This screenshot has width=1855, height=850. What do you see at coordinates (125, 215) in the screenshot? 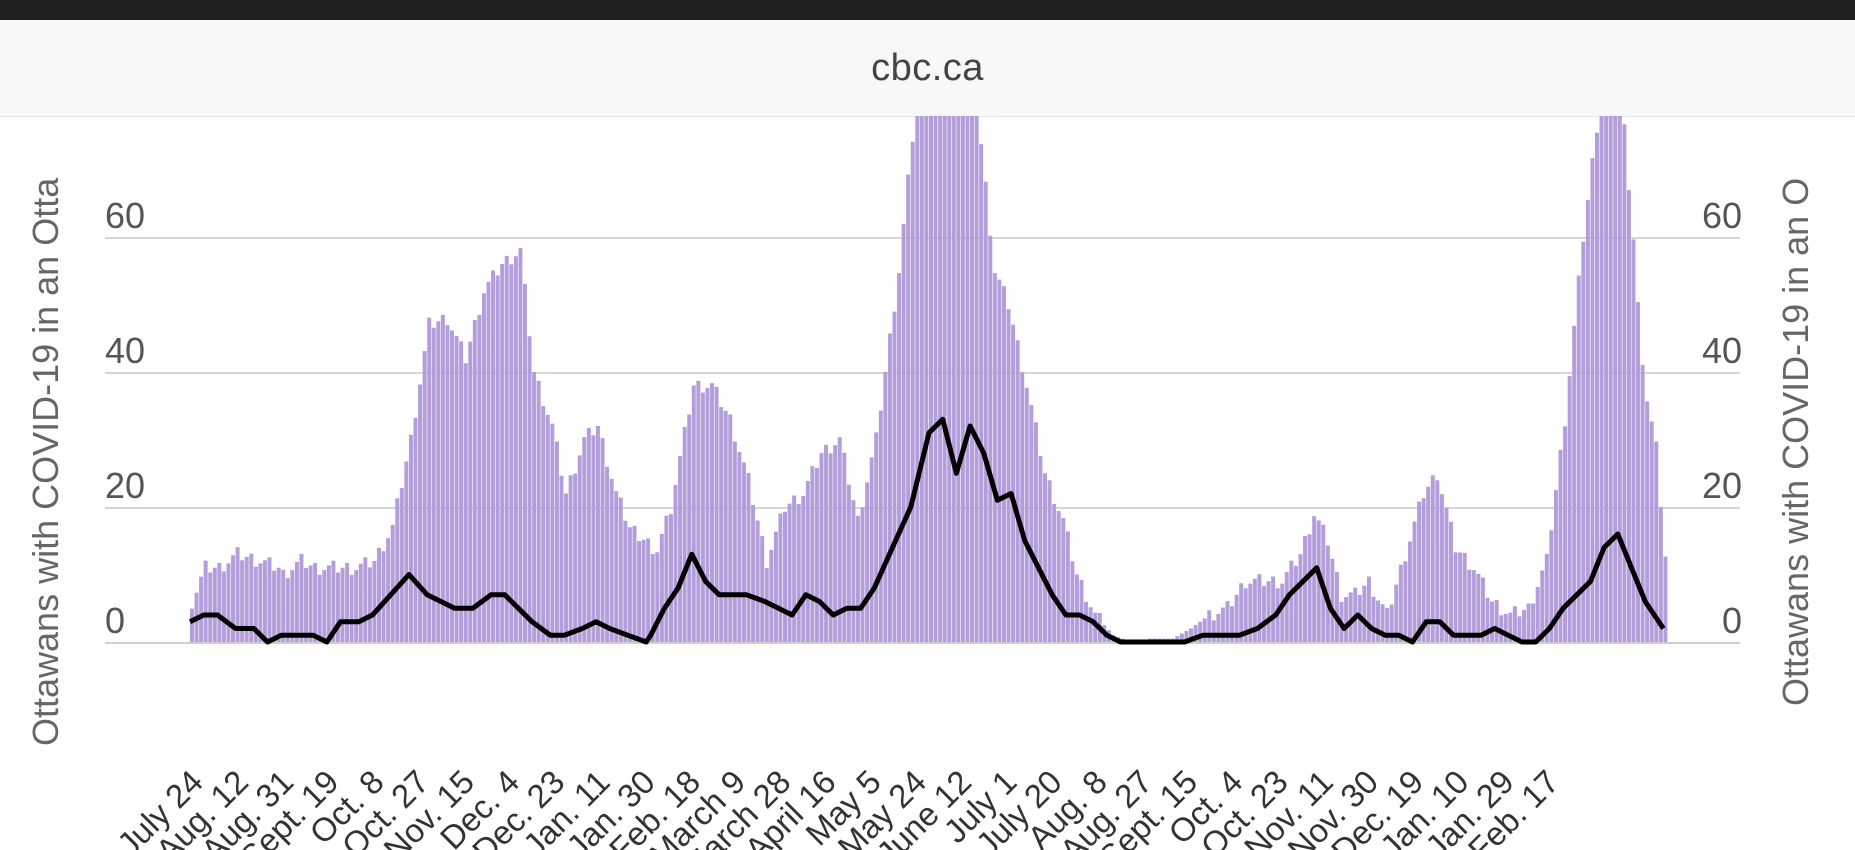
I see `y-tick-left-60: 60` at bounding box center [125, 215].